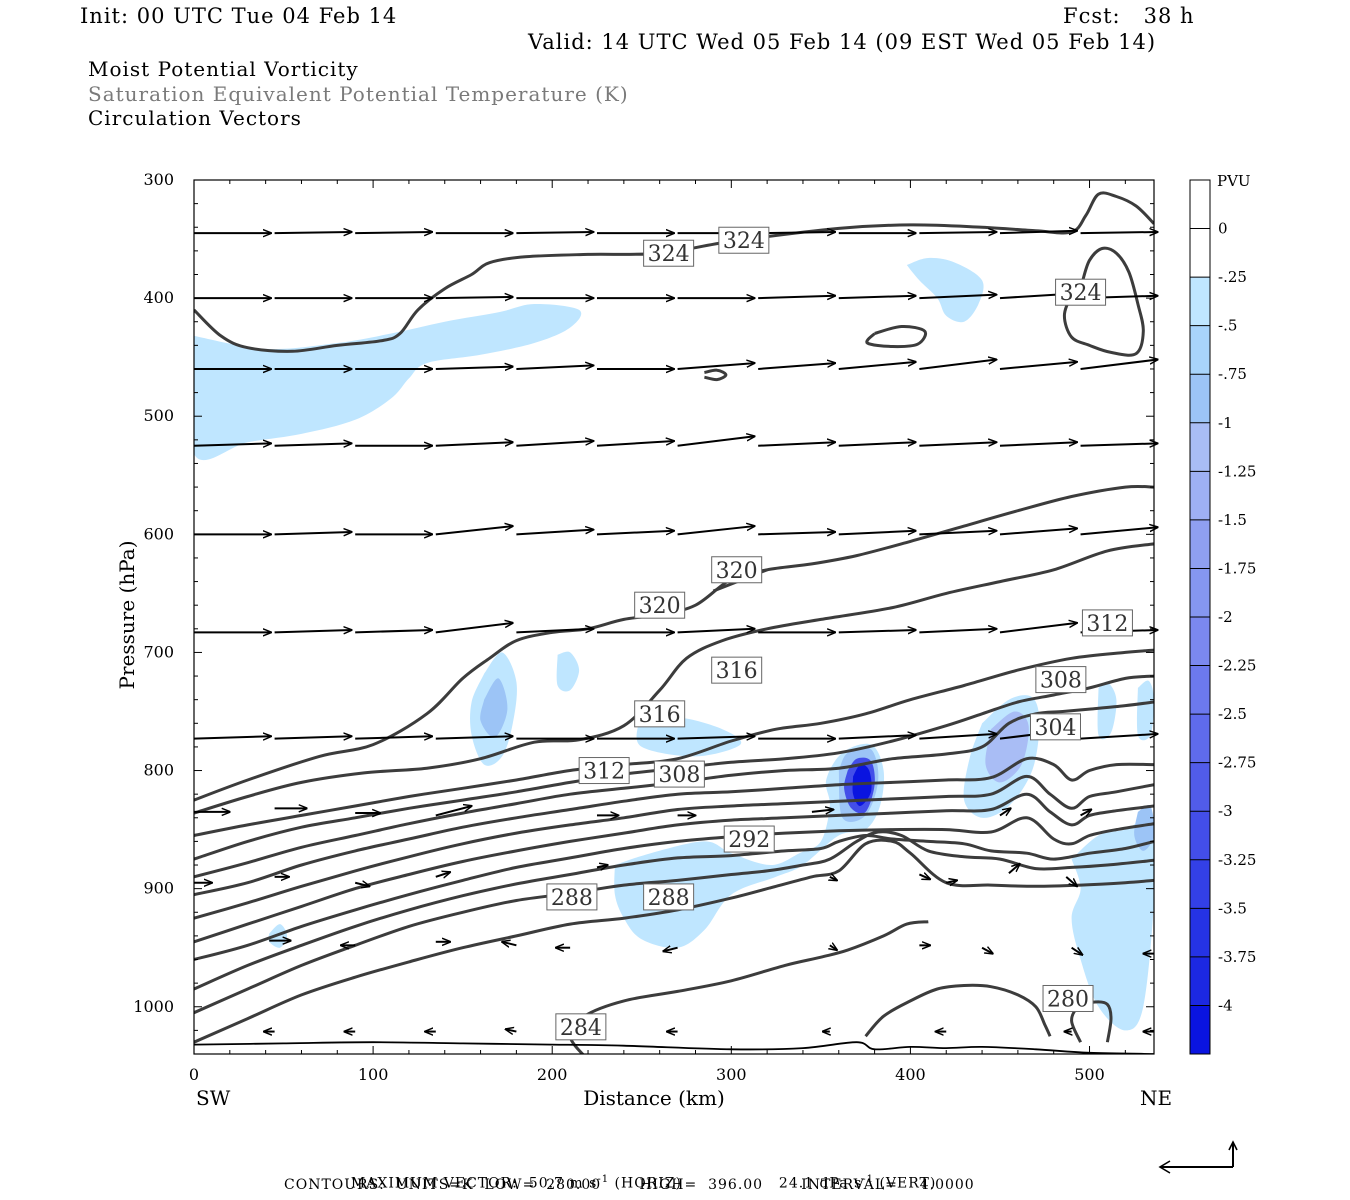 This screenshot has width=1350, height=1200. I want to click on field-title-pv: Moist Potential Vorticity, so click(223, 69).